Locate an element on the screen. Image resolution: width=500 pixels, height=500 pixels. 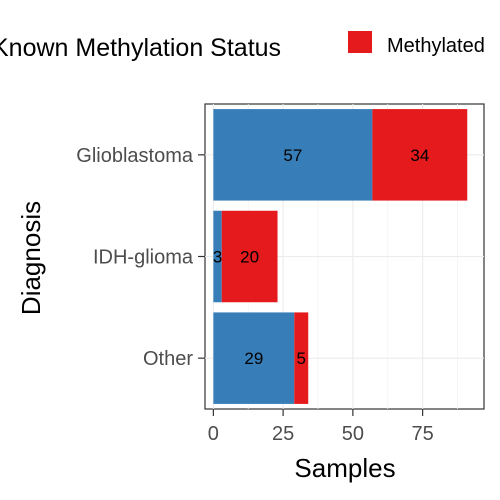
chart-title: Known Methylation Status is located at coordinates (140, 48).